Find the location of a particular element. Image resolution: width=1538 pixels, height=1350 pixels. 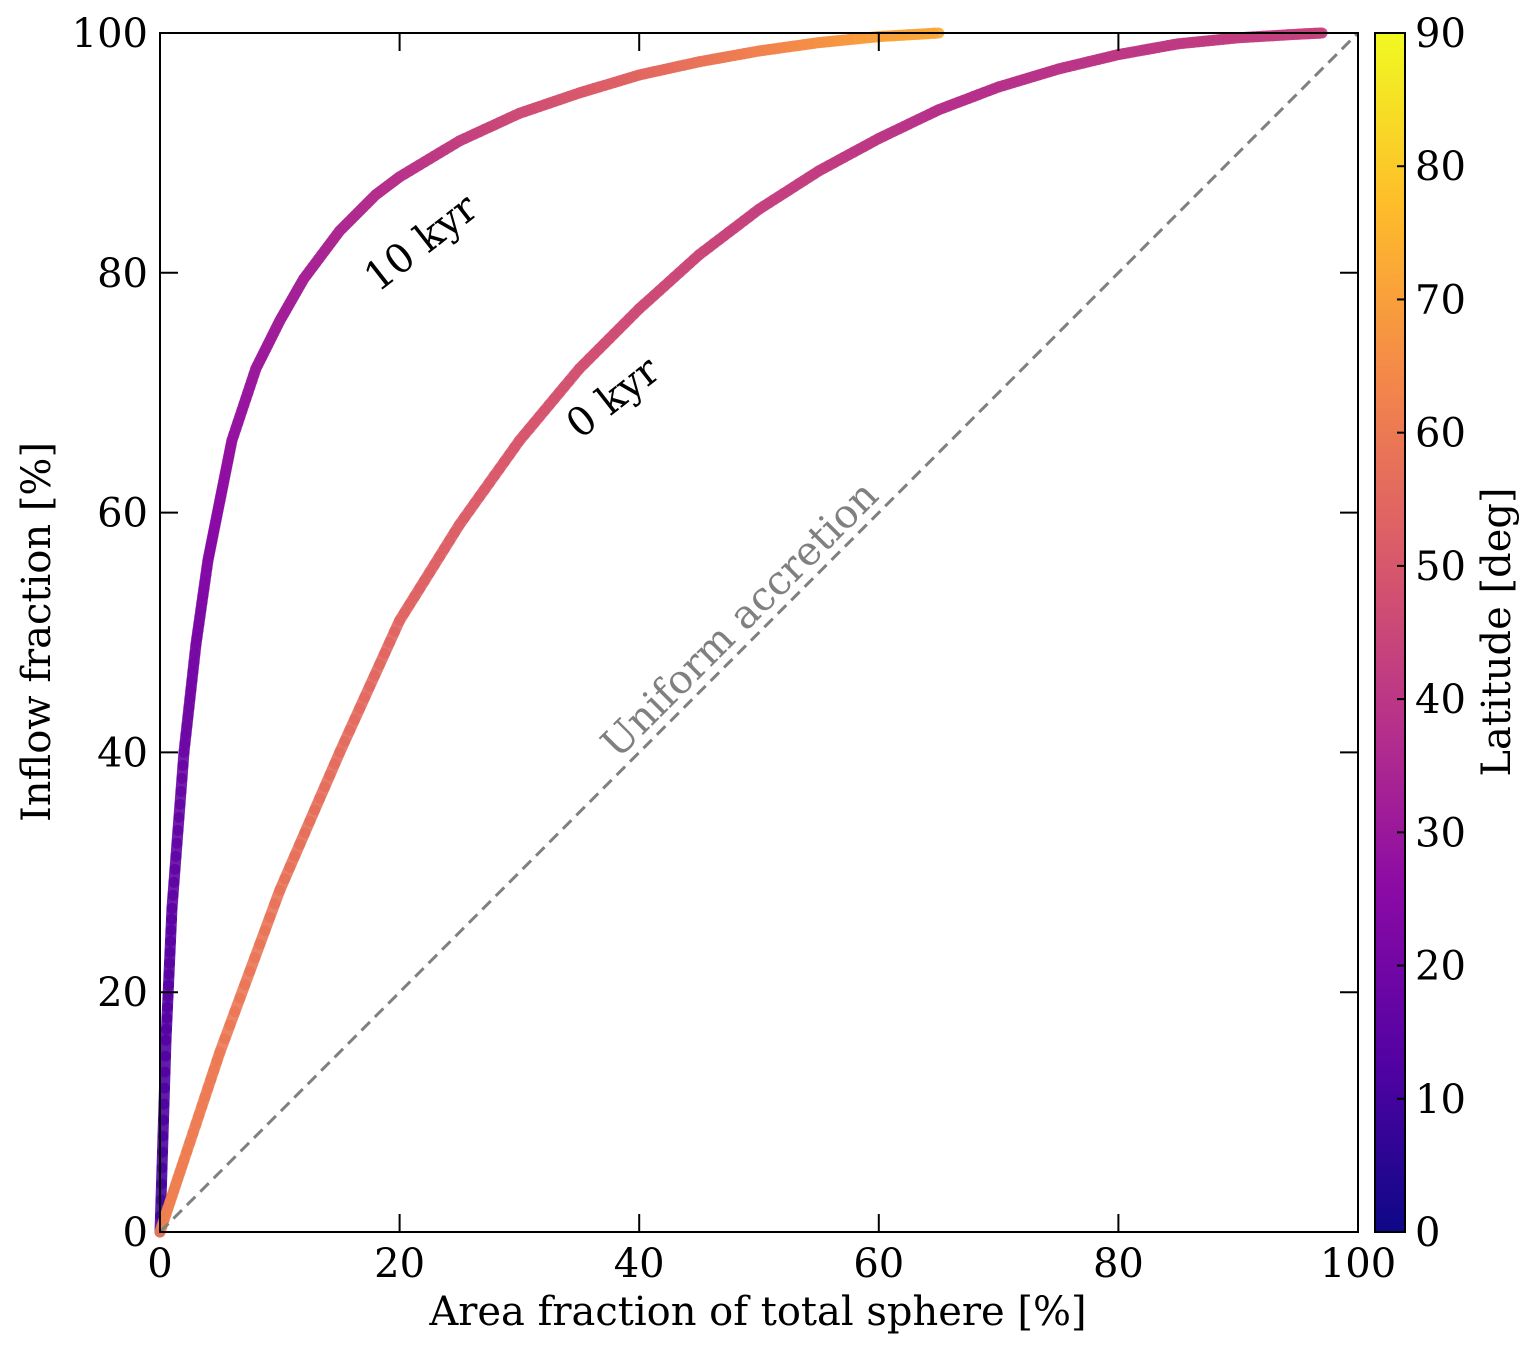

y-axis-label: Inflow fraction [%] is located at coordinates (37, 632).